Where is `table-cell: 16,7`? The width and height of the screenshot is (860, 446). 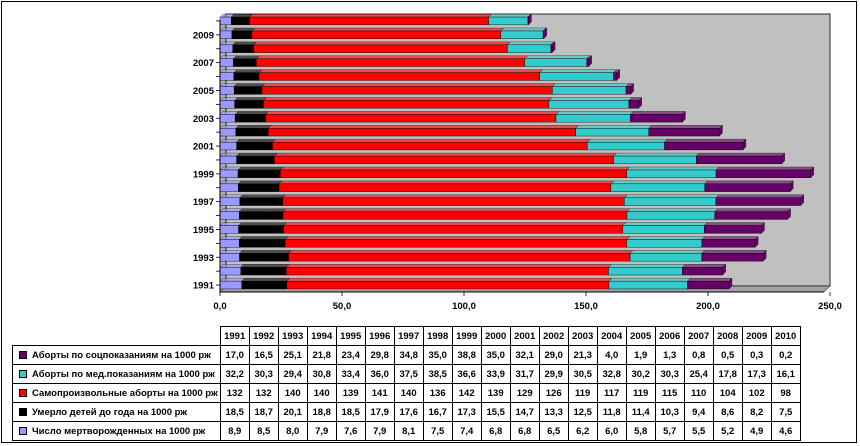
table-cell: 16,7 is located at coordinates (437, 412).